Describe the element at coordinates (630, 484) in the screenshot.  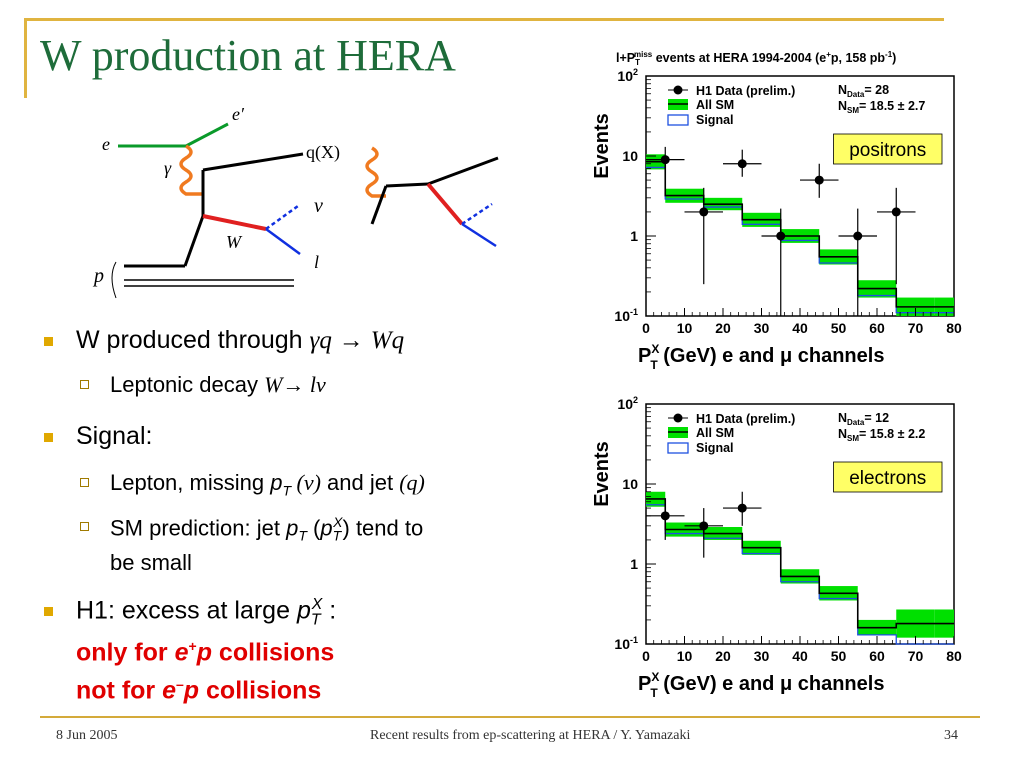
I see `y-tick-label: 10` at that location.